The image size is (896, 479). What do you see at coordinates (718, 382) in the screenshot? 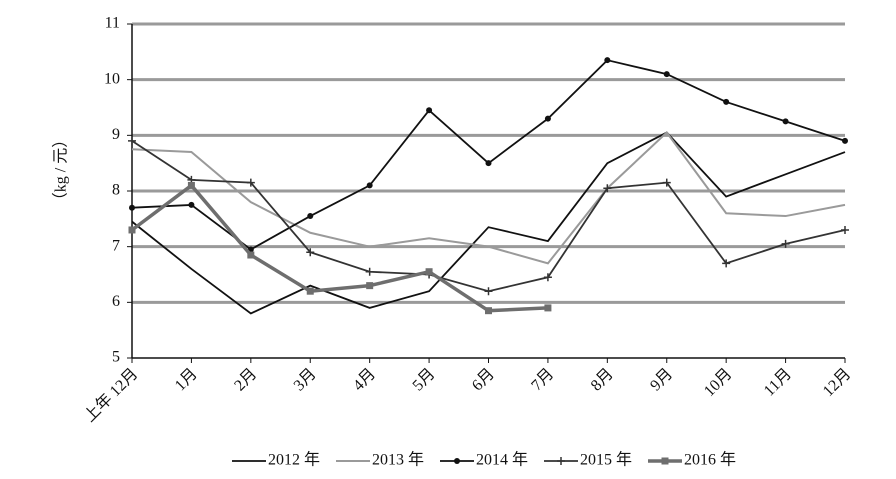
I see `x-tick-label: 10月` at bounding box center [718, 382].